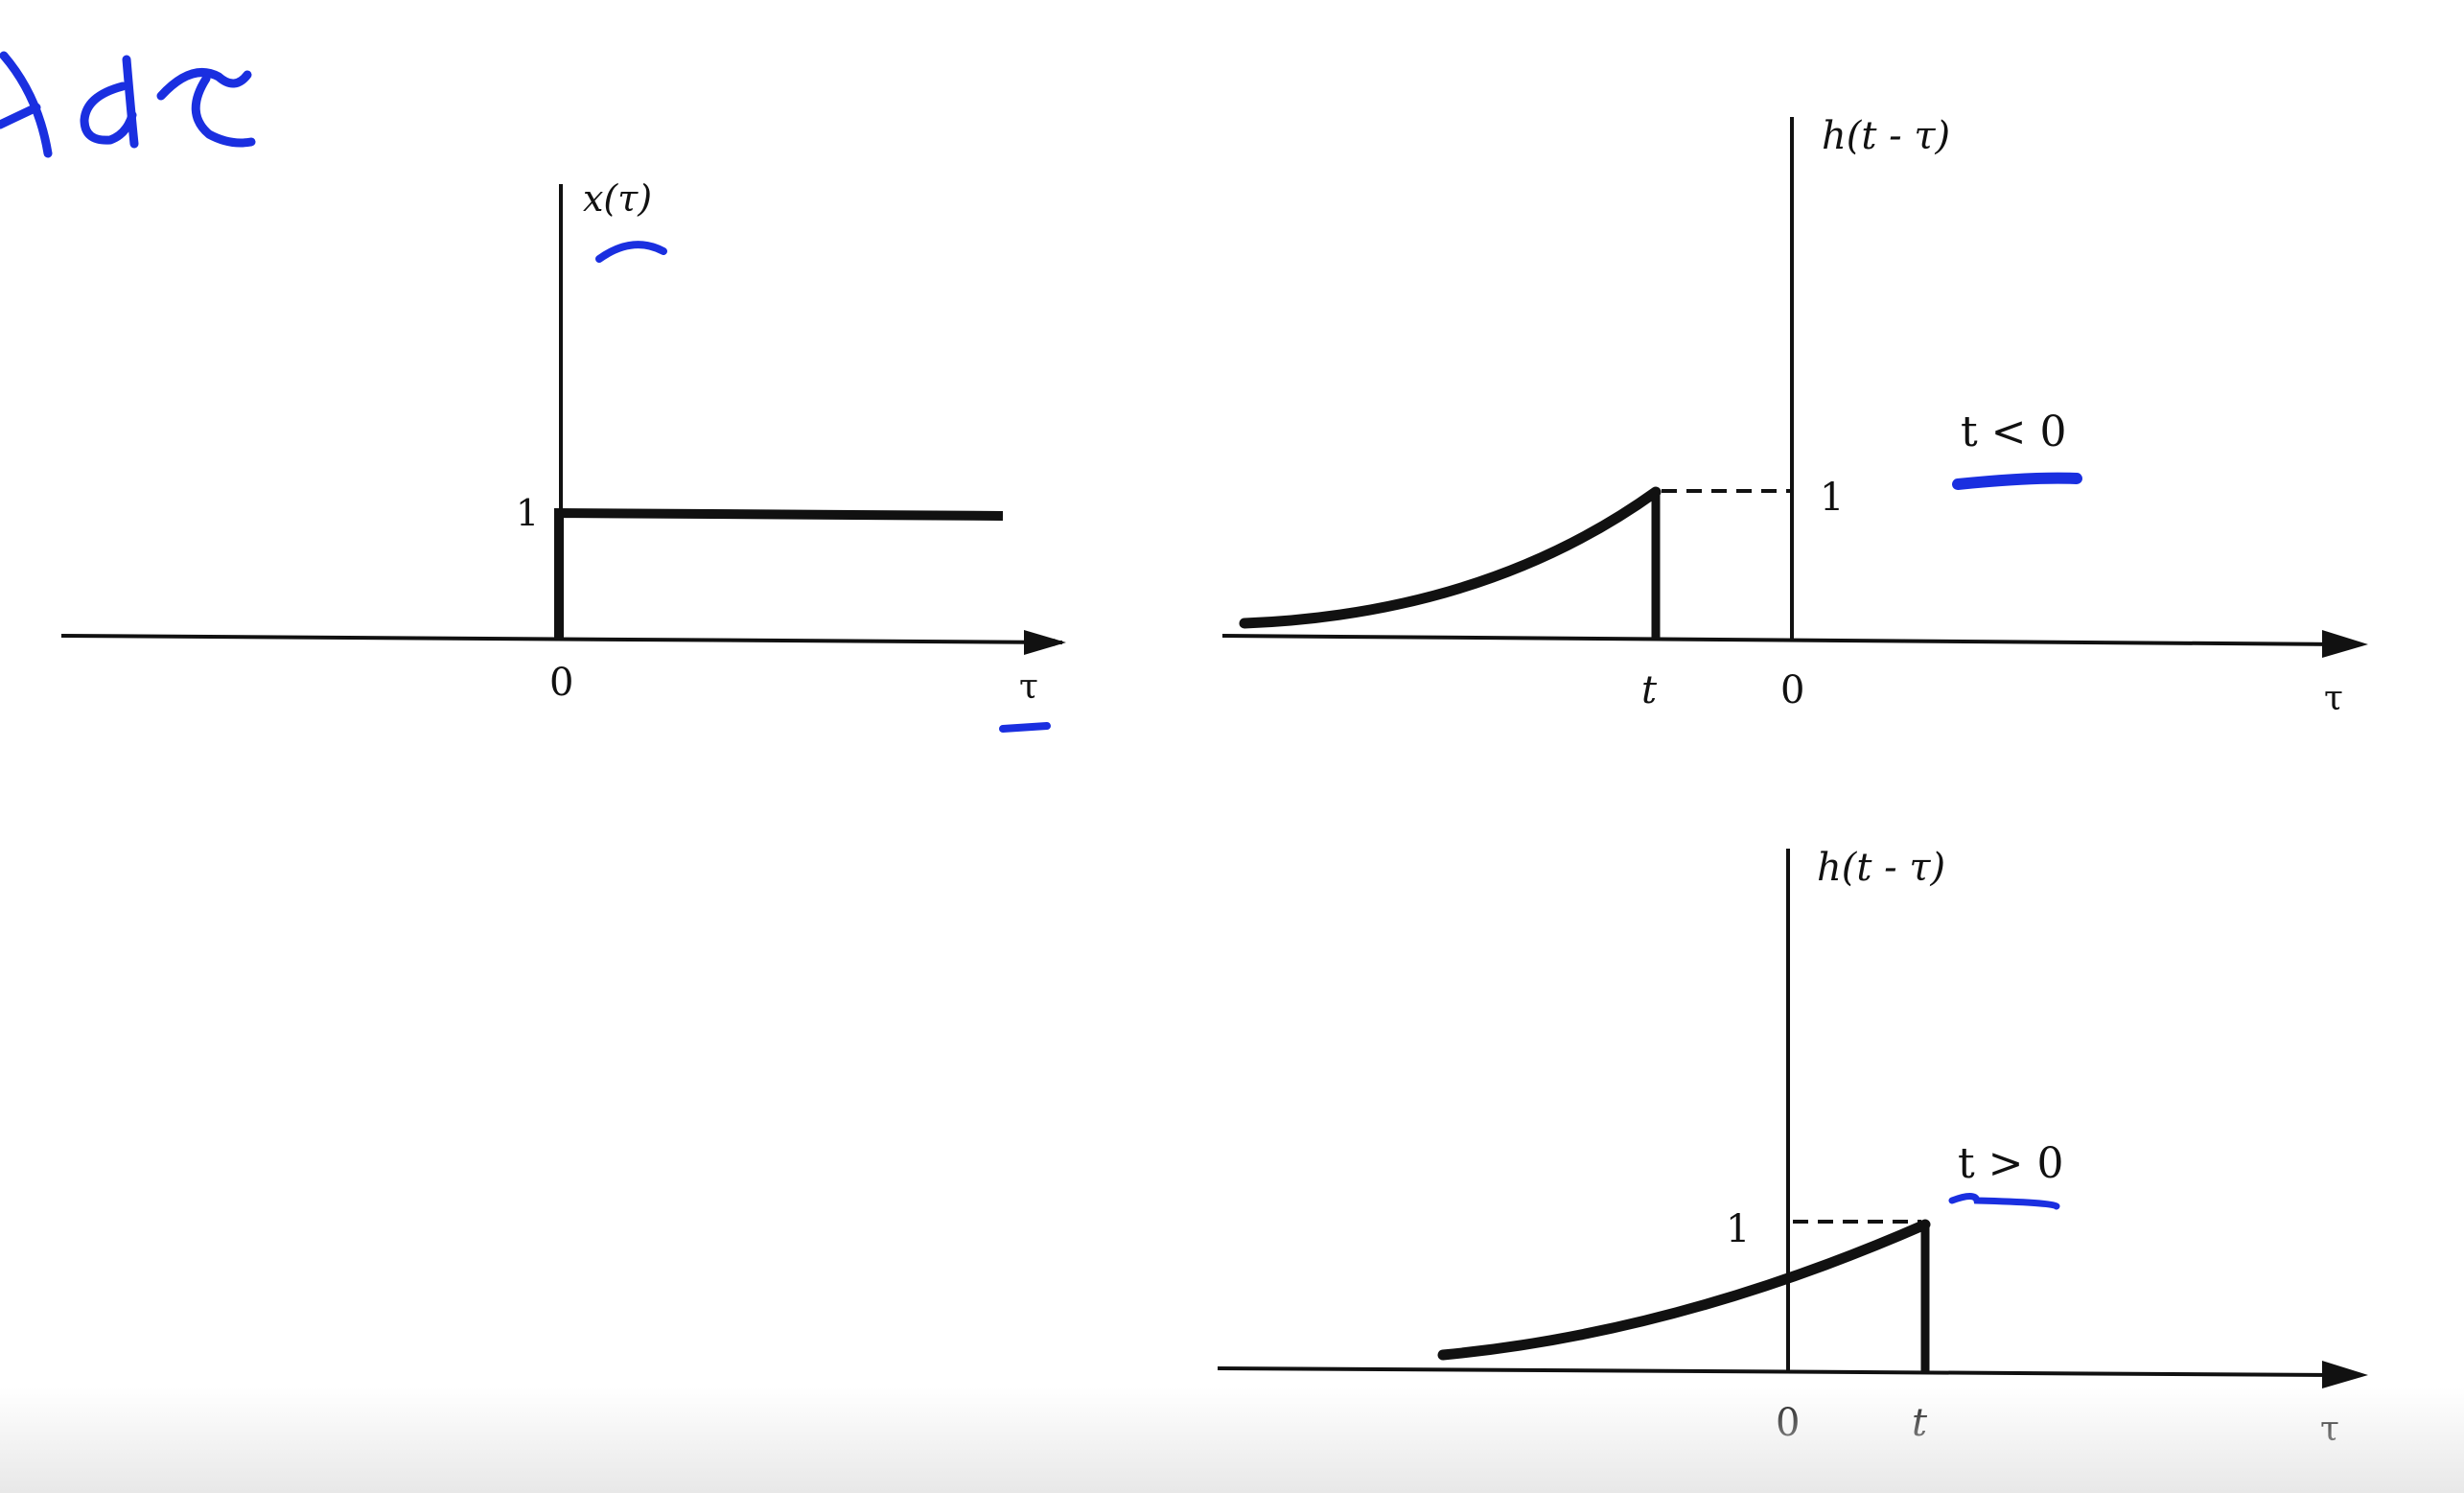 This screenshot has height=1493, width=2464. I want to click on pos-y-label: h(t - τ), so click(1881, 868).